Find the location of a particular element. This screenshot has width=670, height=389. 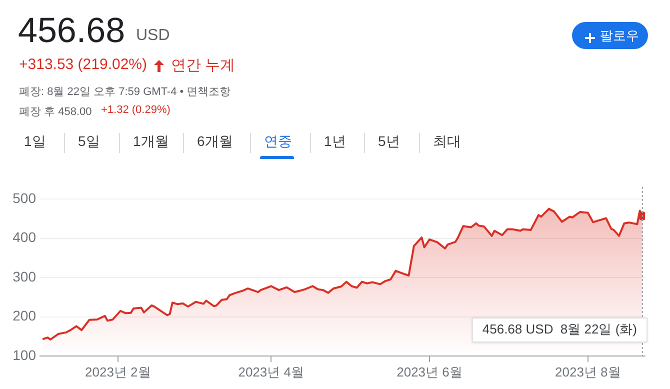

text: 폐장: 8월 22일 오후 7:59 GMT-4 • 면책조항 is located at coordinates (125, 92).